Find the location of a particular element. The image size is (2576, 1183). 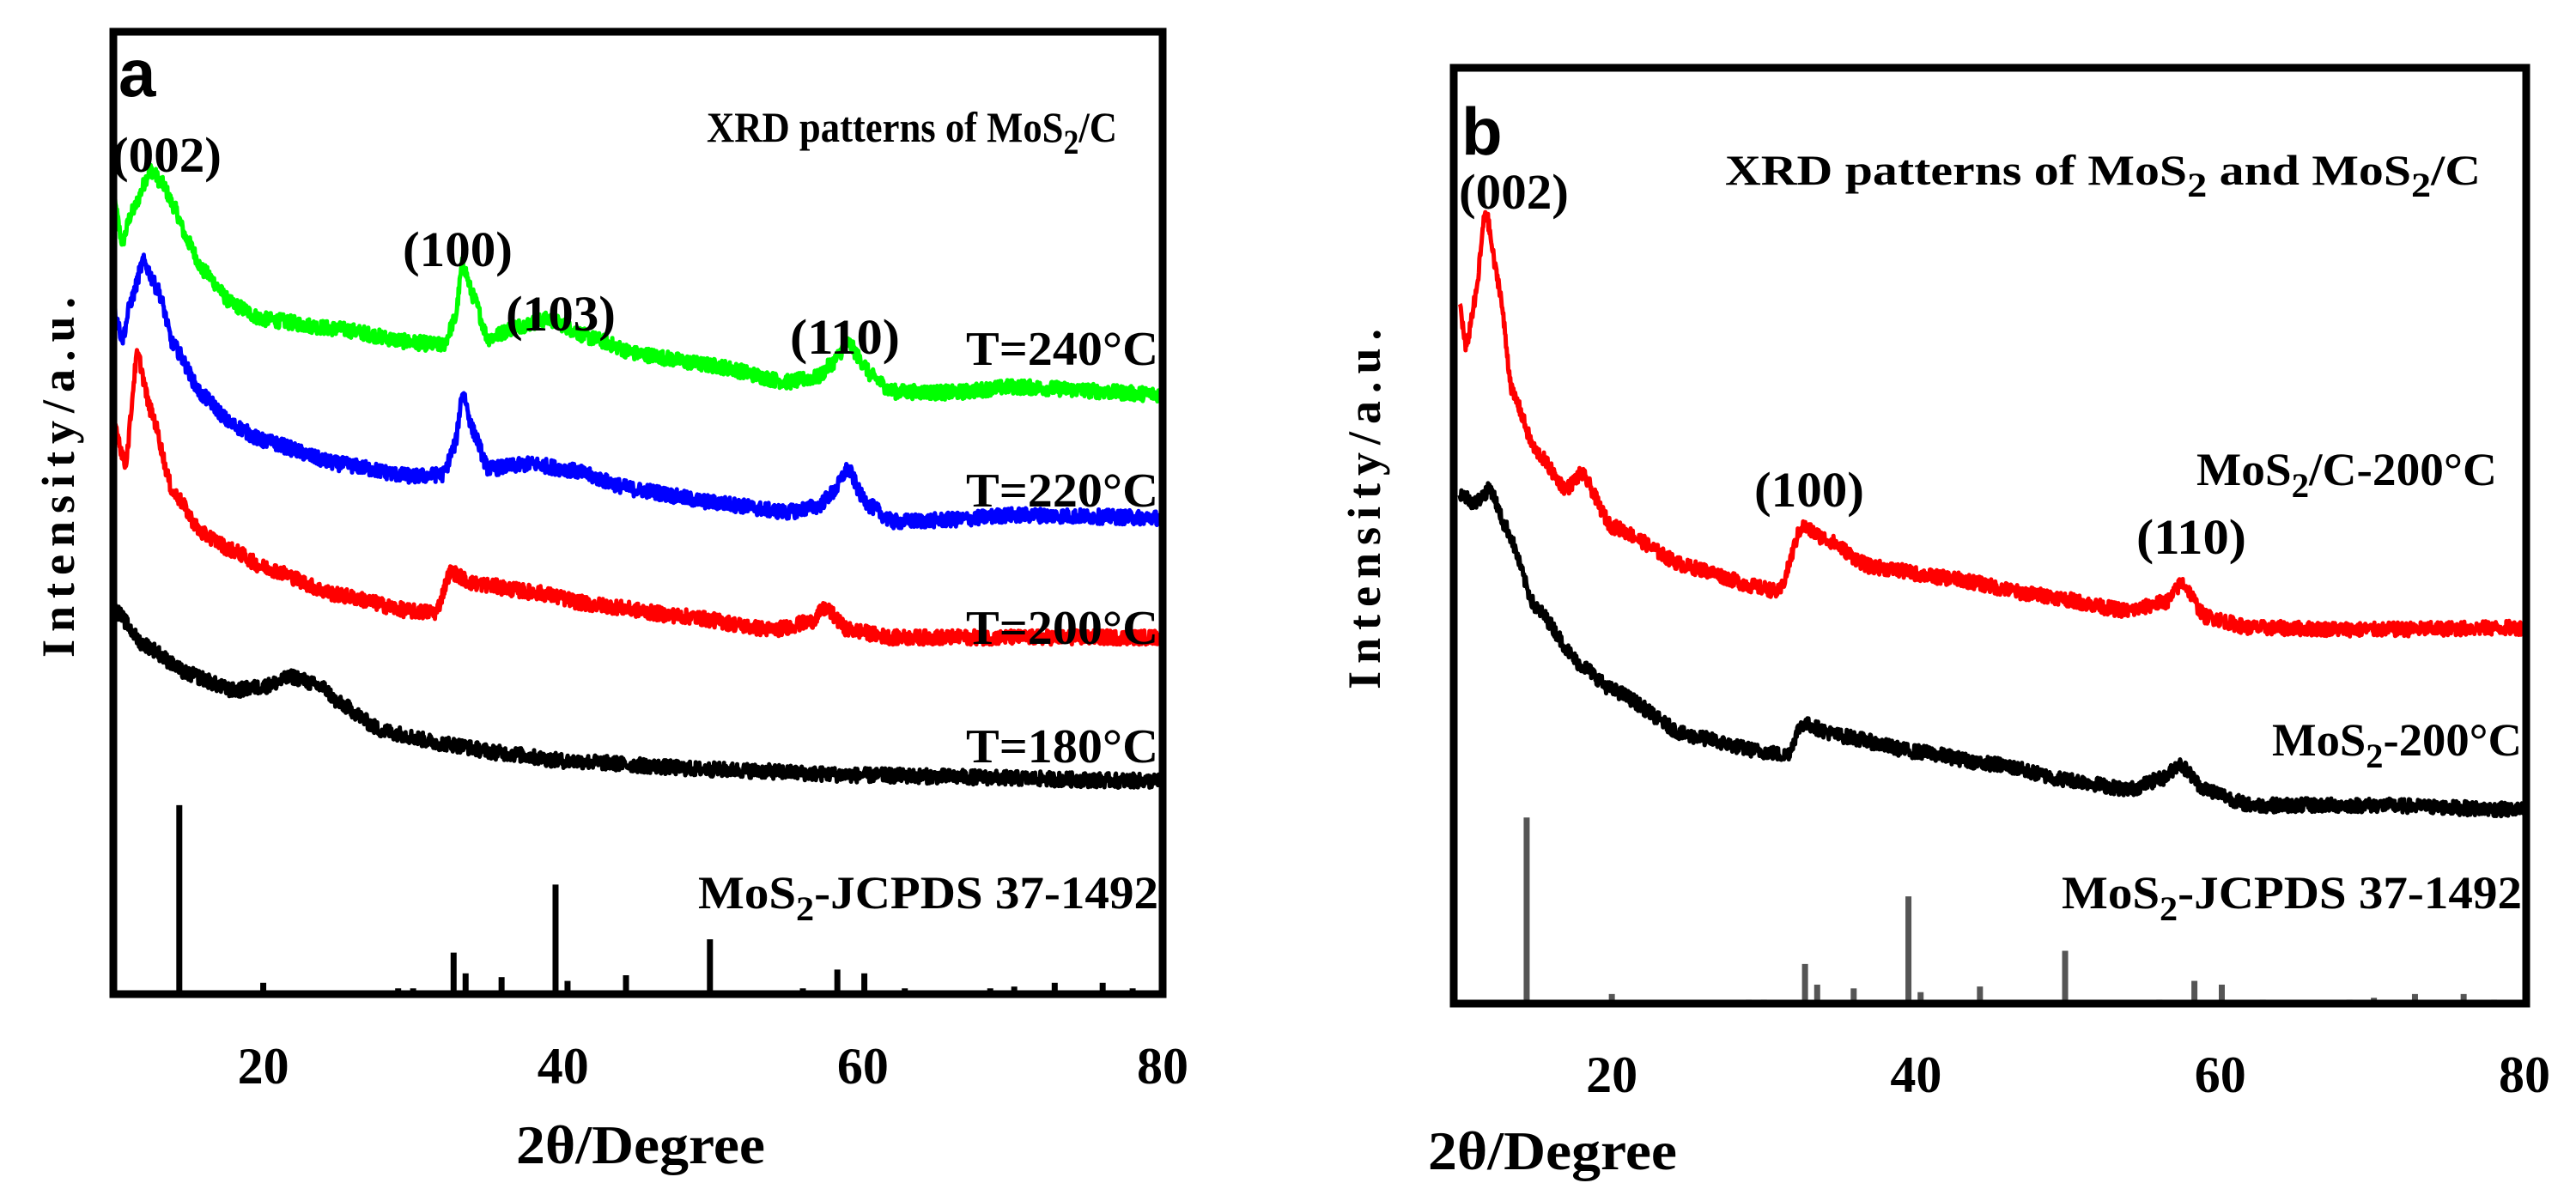

panel-a-letter: a is located at coordinates (137, 73).